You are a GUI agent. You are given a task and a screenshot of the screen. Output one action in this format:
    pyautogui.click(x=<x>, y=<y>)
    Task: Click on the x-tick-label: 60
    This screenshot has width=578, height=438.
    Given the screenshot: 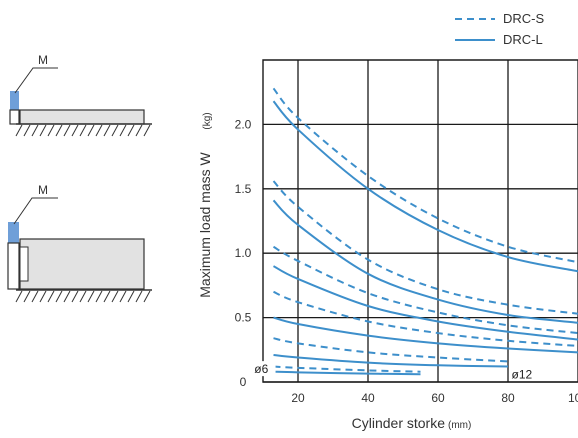 What is the action you would take?
    pyautogui.click(x=438, y=398)
    